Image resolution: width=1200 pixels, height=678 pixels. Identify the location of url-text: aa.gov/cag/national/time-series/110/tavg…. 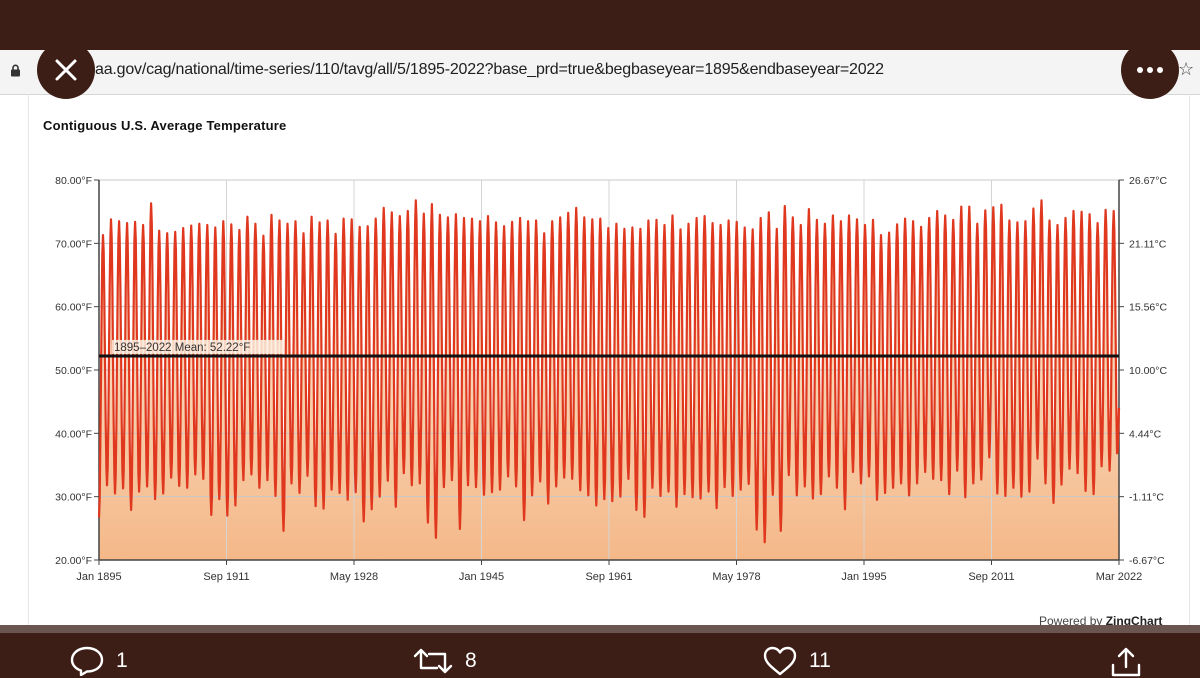
(489, 69).